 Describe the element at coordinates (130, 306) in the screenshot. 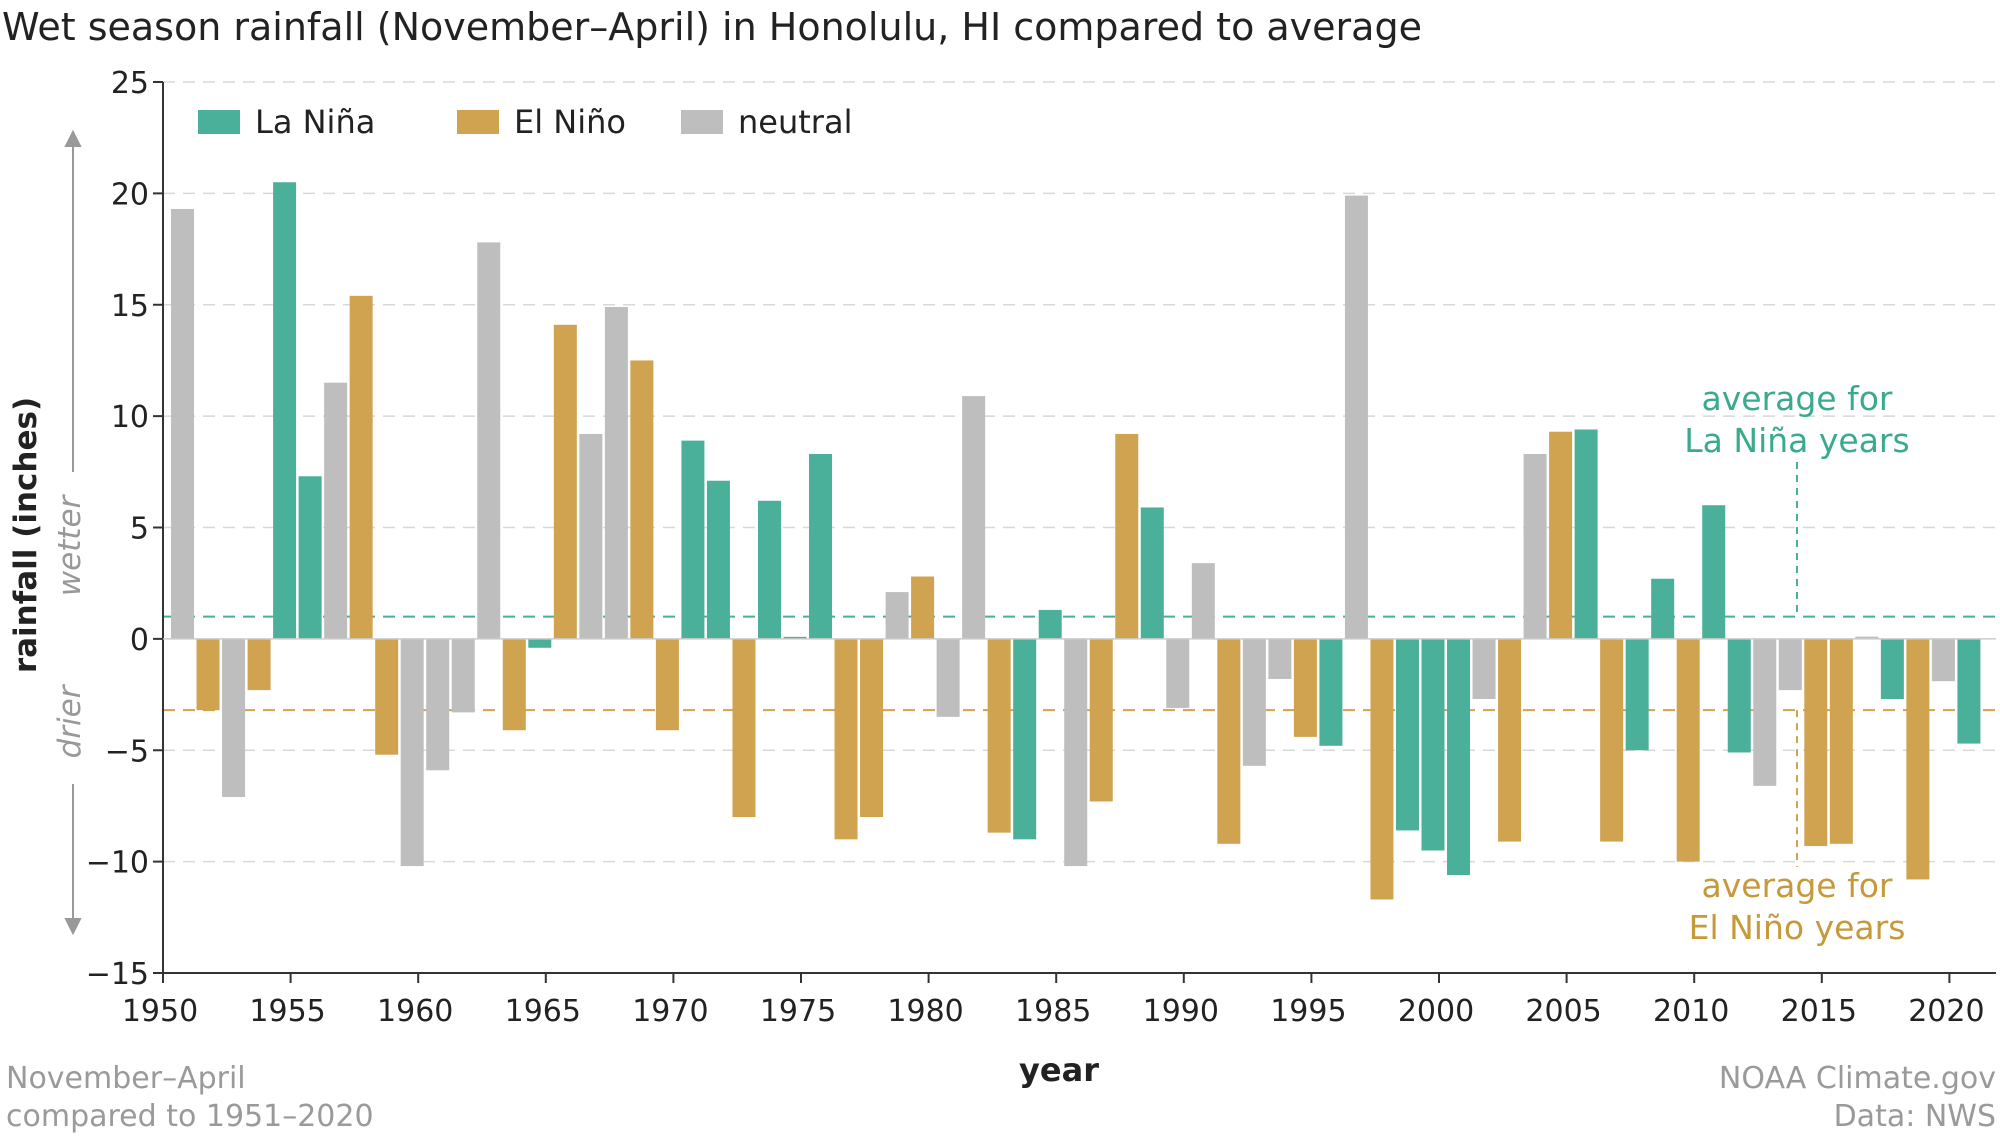

I see `y-tick-label: 15` at that location.